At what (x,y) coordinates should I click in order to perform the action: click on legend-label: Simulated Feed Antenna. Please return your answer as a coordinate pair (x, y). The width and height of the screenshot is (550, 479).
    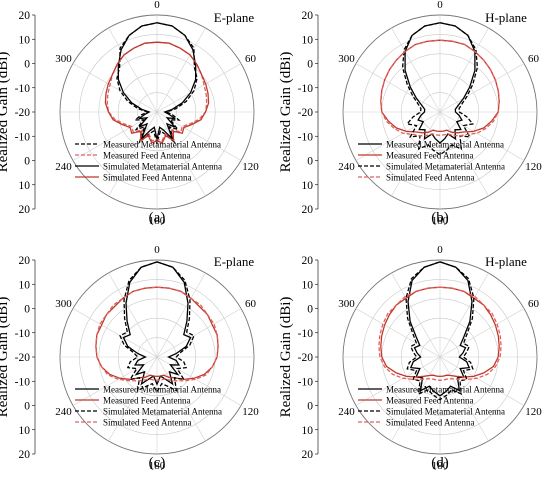
    Looking at the image, I should click on (147, 423).